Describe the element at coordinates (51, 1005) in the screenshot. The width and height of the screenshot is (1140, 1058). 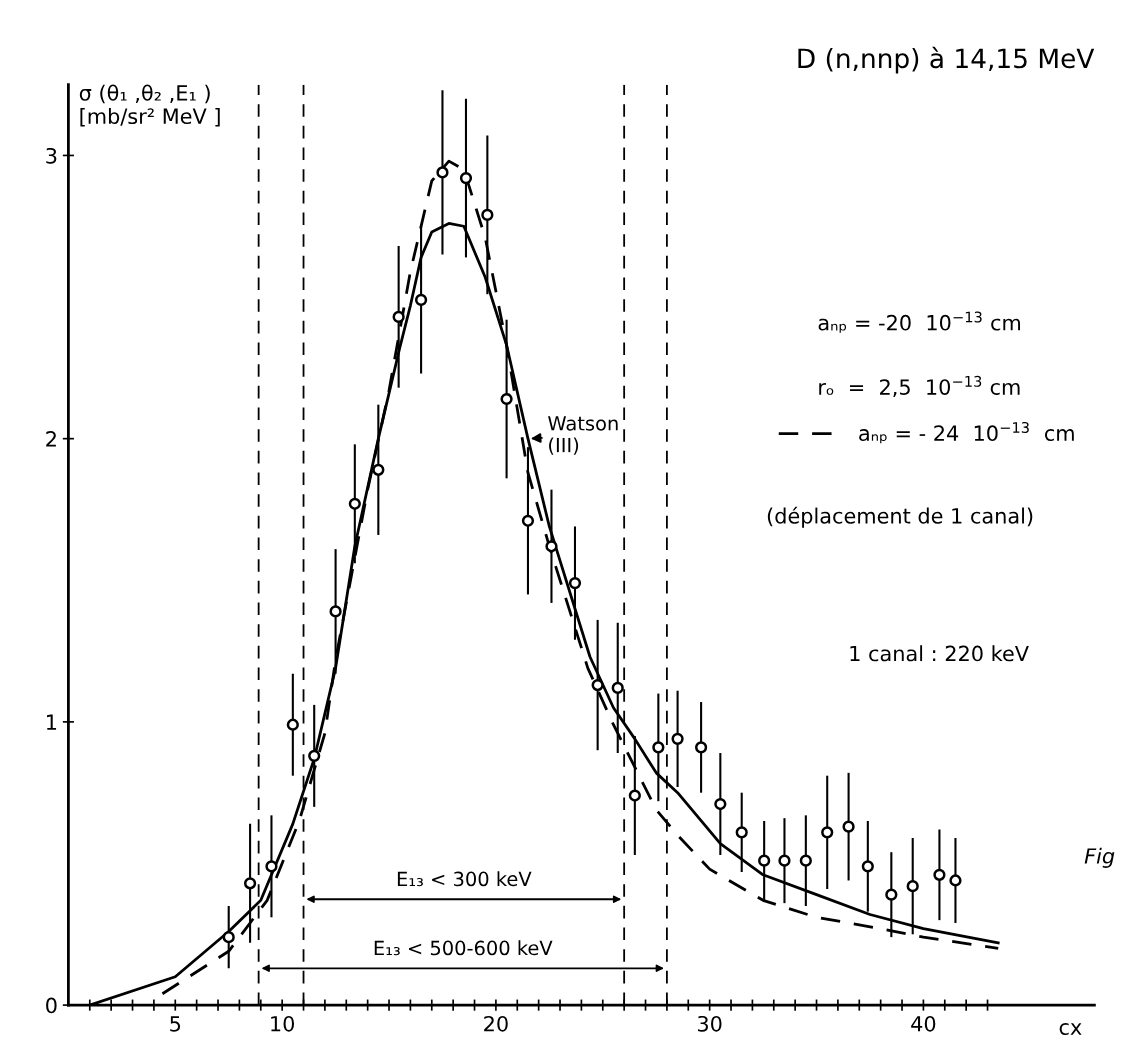
I see `y-tick-label: 0` at that location.